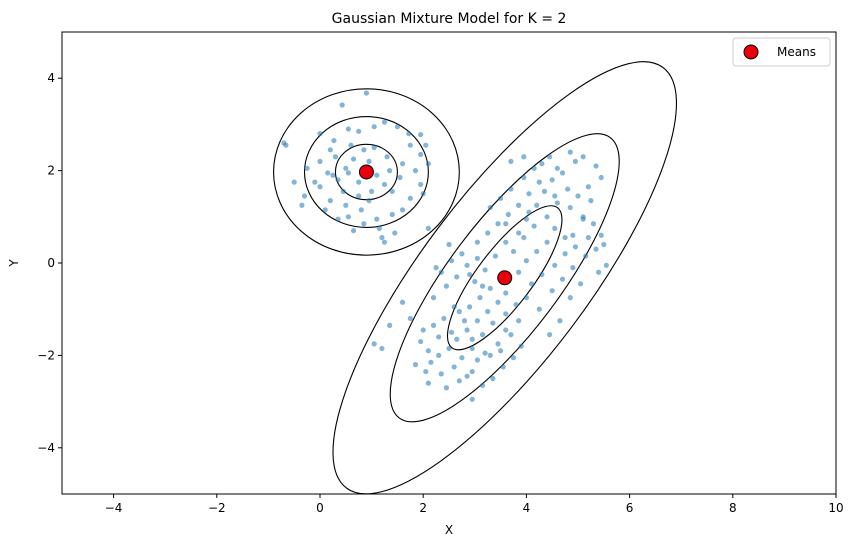 The height and width of the screenshot is (547, 853). I want to click on means-layer, so click(435, 225).